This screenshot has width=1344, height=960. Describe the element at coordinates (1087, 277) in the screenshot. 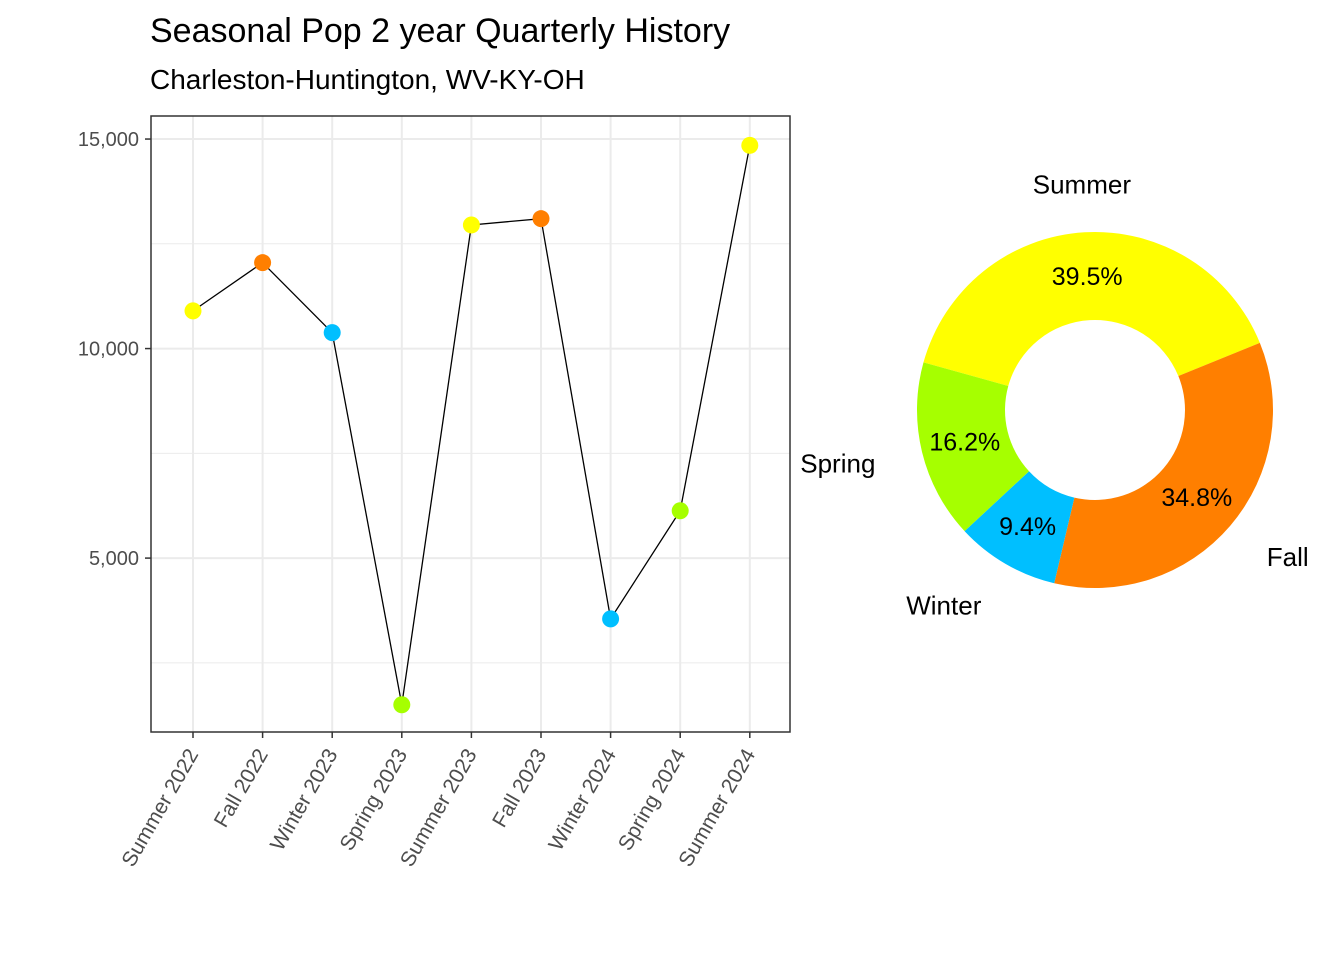

I see `slice-percent-label: 39.5%` at that location.